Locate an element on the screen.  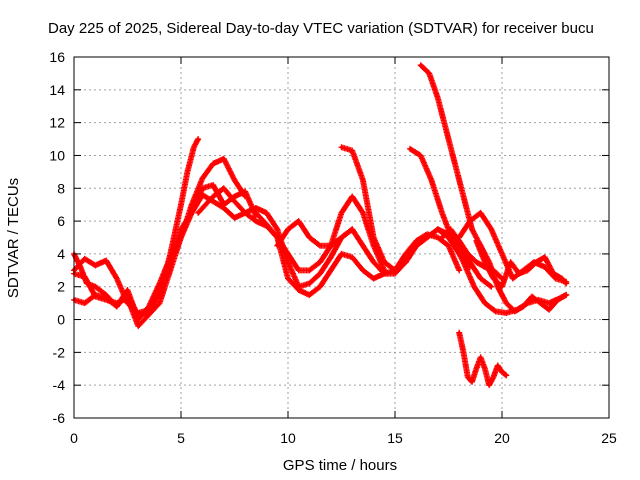
y-tick-label: 4 is located at coordinates (61, 254).